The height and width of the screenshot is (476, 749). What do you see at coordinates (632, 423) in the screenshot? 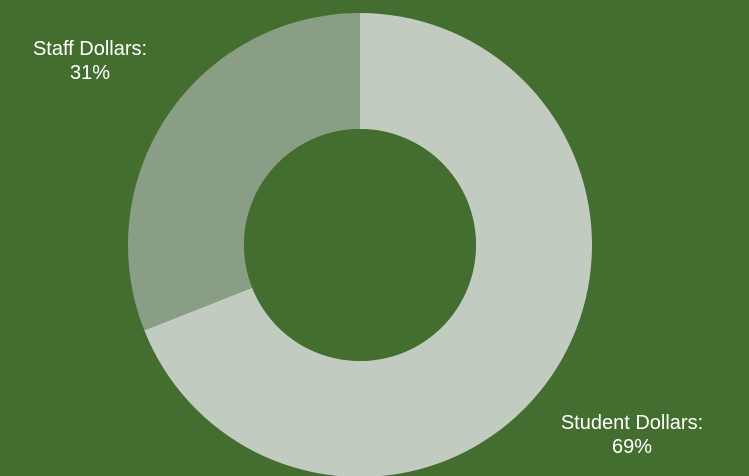
I see `student-dollars-name: Student Dollars:` at bounding box center [632, 423].